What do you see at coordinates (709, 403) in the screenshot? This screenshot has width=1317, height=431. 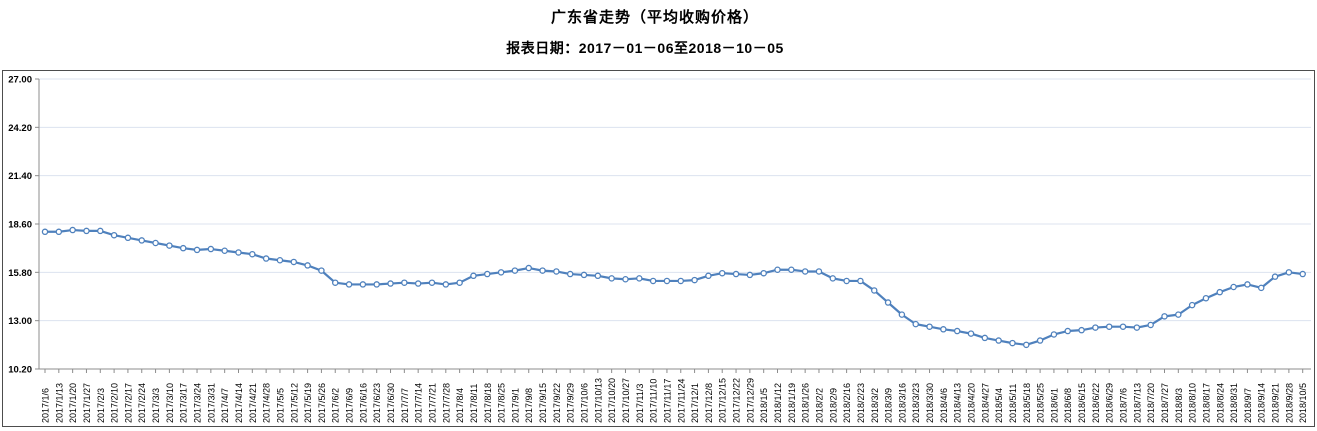 I see `x-axis-date-label: 2017/12/8` at bounding box center [709, 403].